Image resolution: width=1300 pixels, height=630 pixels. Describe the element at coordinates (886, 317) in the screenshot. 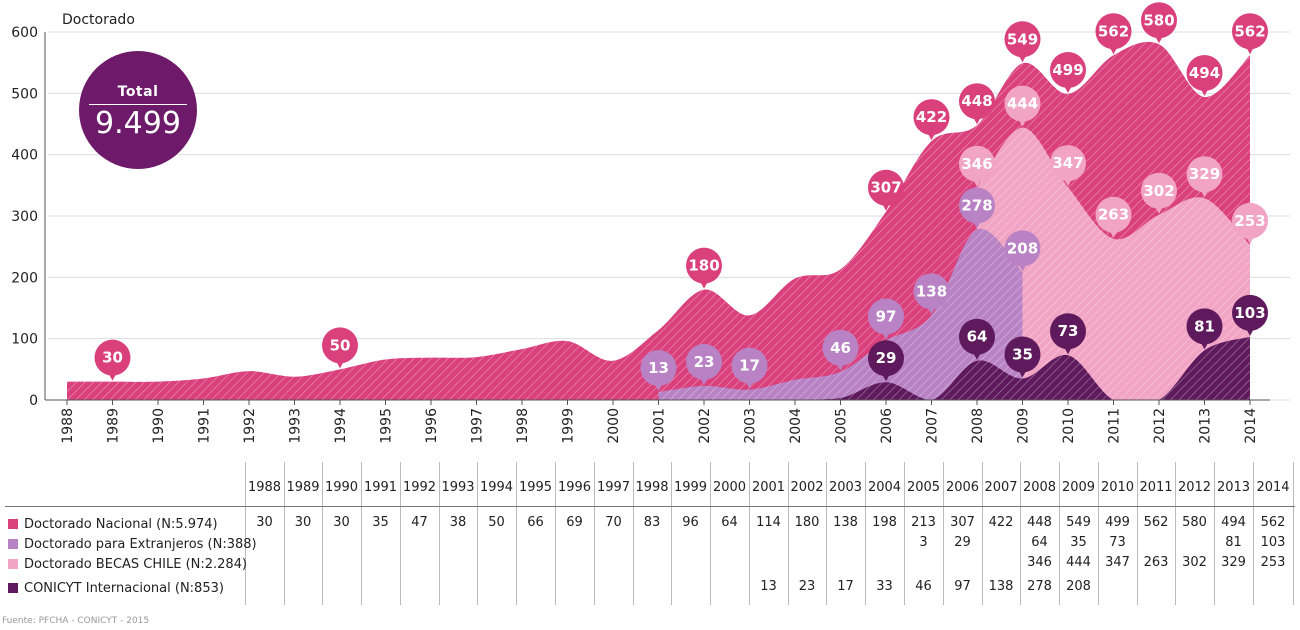

I see `bubble-value: 97` at that location.